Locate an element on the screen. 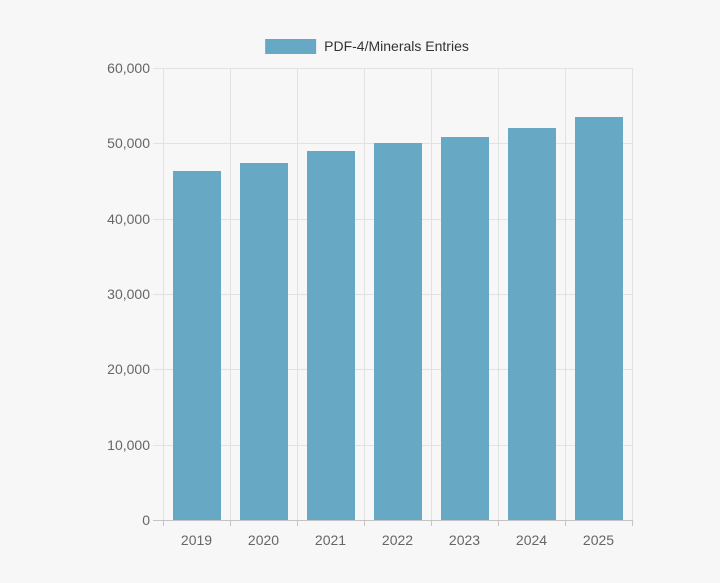 Image resolution: width=720 pixels, height=583 pixels. bar-2019 is located at coordinates (196, 345).